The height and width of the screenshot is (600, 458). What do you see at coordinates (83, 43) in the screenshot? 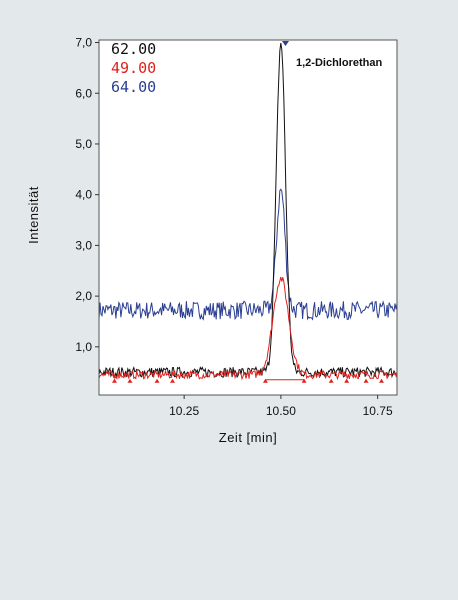
I see `y-tick-label: 7,0` at bounding box center [83, 43].